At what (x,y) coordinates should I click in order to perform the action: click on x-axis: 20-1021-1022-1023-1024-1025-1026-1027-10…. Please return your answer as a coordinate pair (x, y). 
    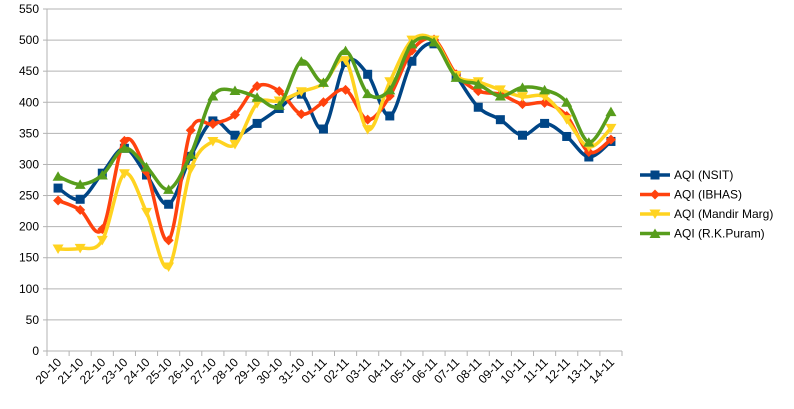
    Looking at the image, I should click on (328, 368).